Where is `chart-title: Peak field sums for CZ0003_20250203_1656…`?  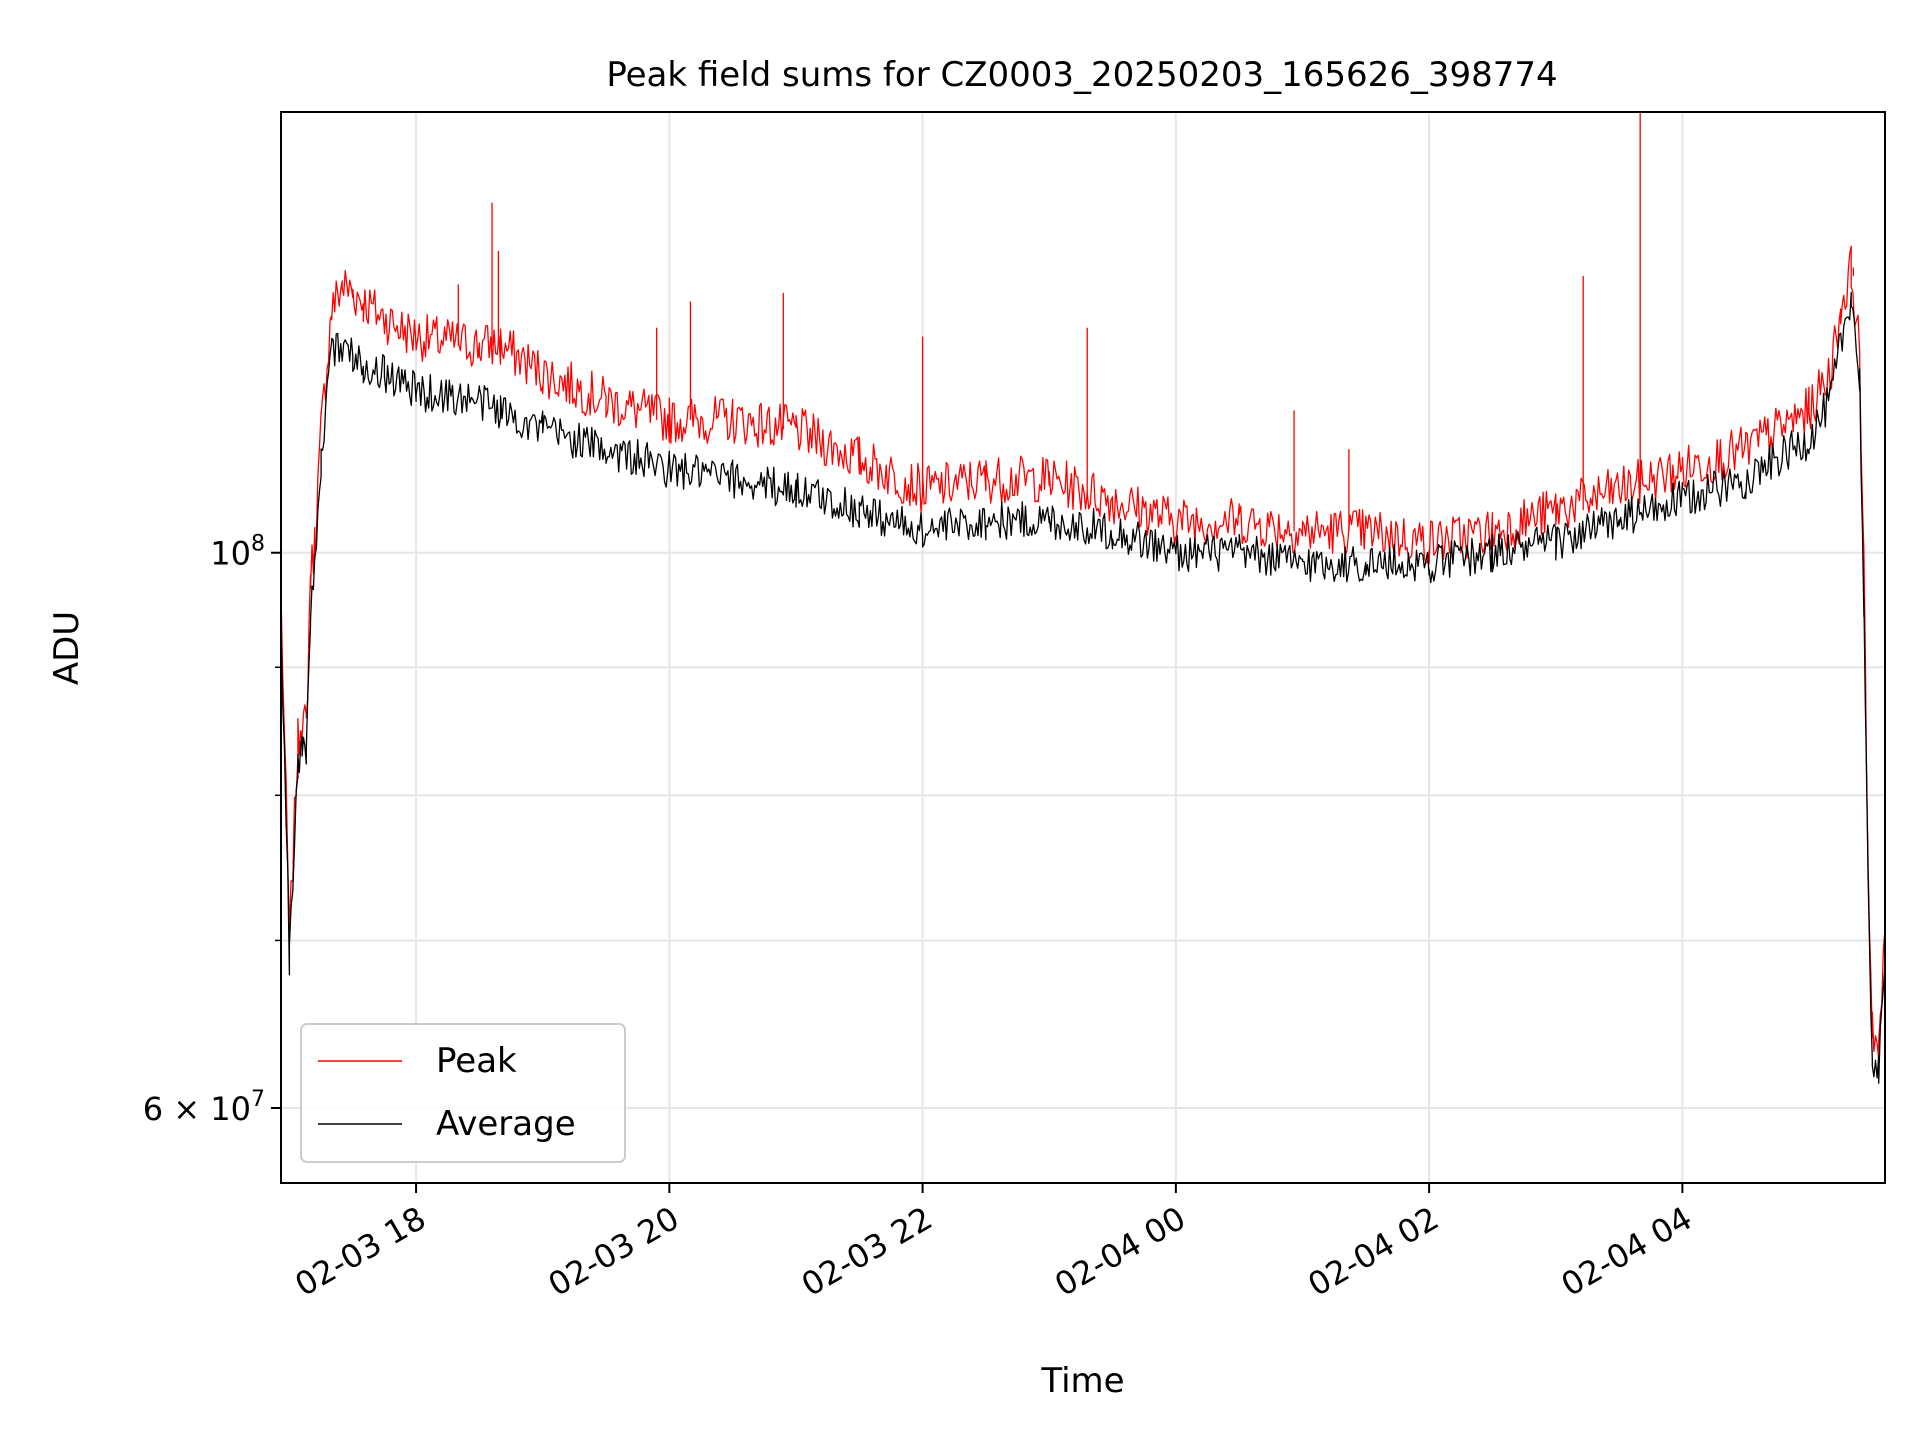 chart-title: Peak field sums for CZ0003_20250203_1656… is located at coordinates (1081, 75).